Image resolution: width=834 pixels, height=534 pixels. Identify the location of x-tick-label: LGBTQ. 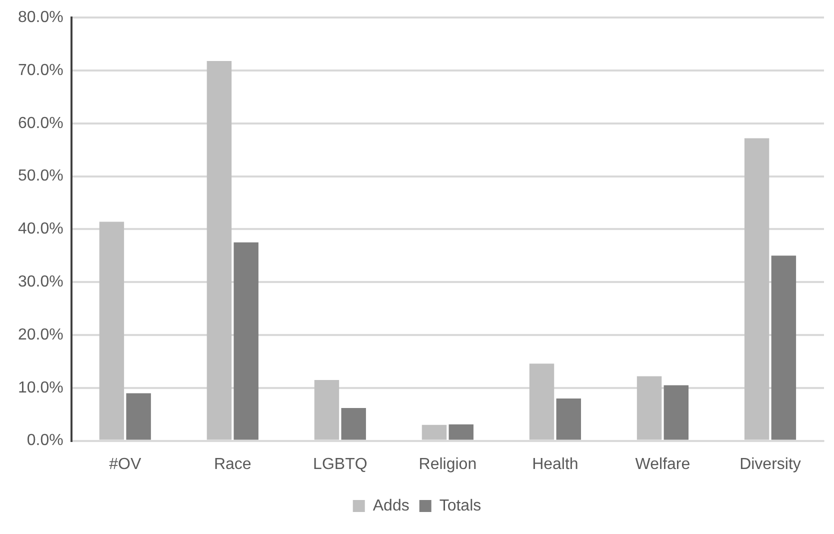
(340, 464).